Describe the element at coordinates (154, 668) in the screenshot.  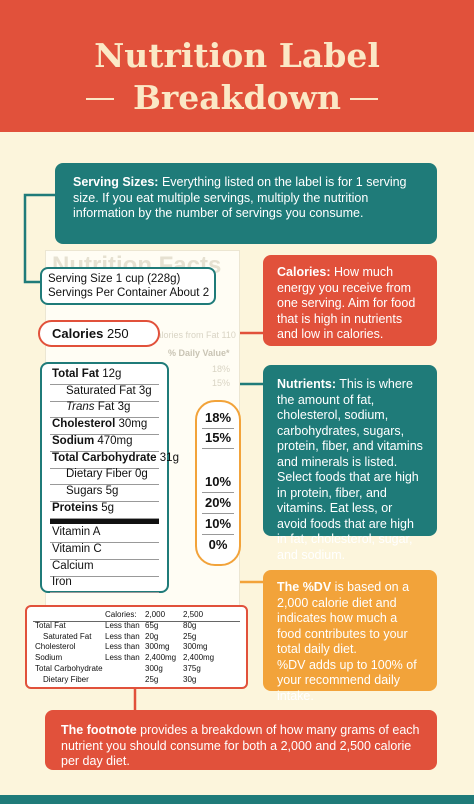
I see `footnote-cell: 300g` at that location.